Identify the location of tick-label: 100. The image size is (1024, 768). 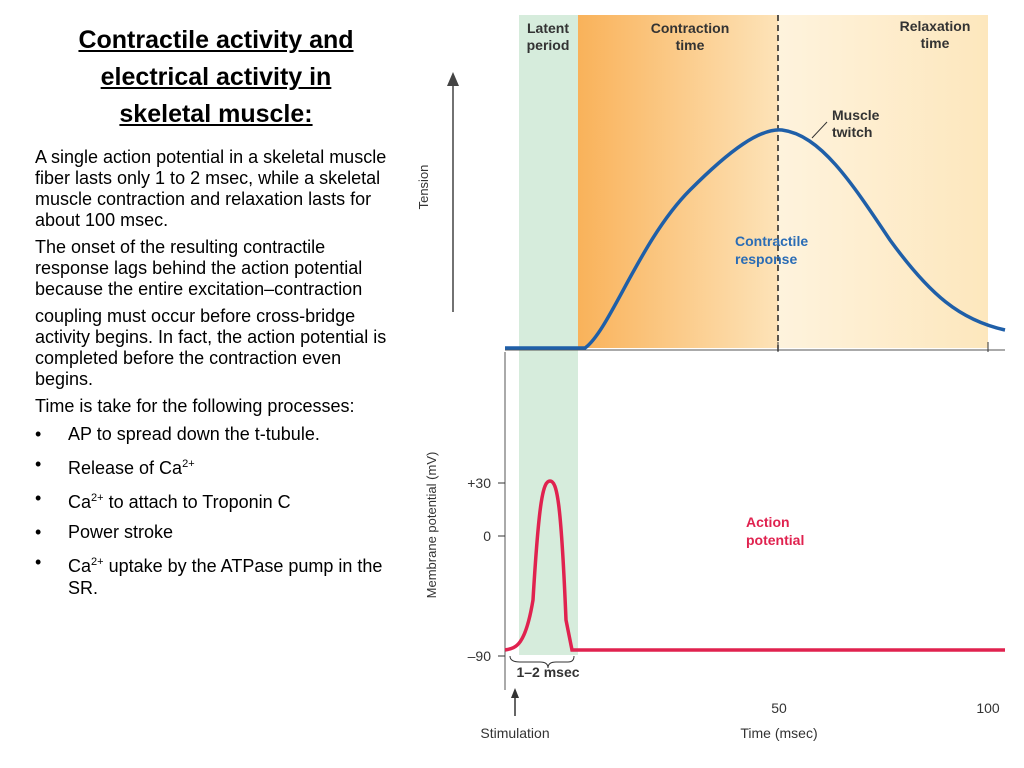
(988, 708).